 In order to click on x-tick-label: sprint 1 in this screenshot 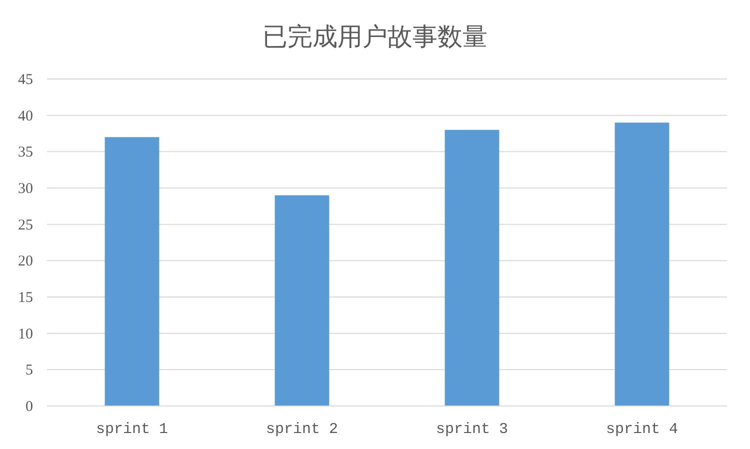, I will do `click(132, 429)`.